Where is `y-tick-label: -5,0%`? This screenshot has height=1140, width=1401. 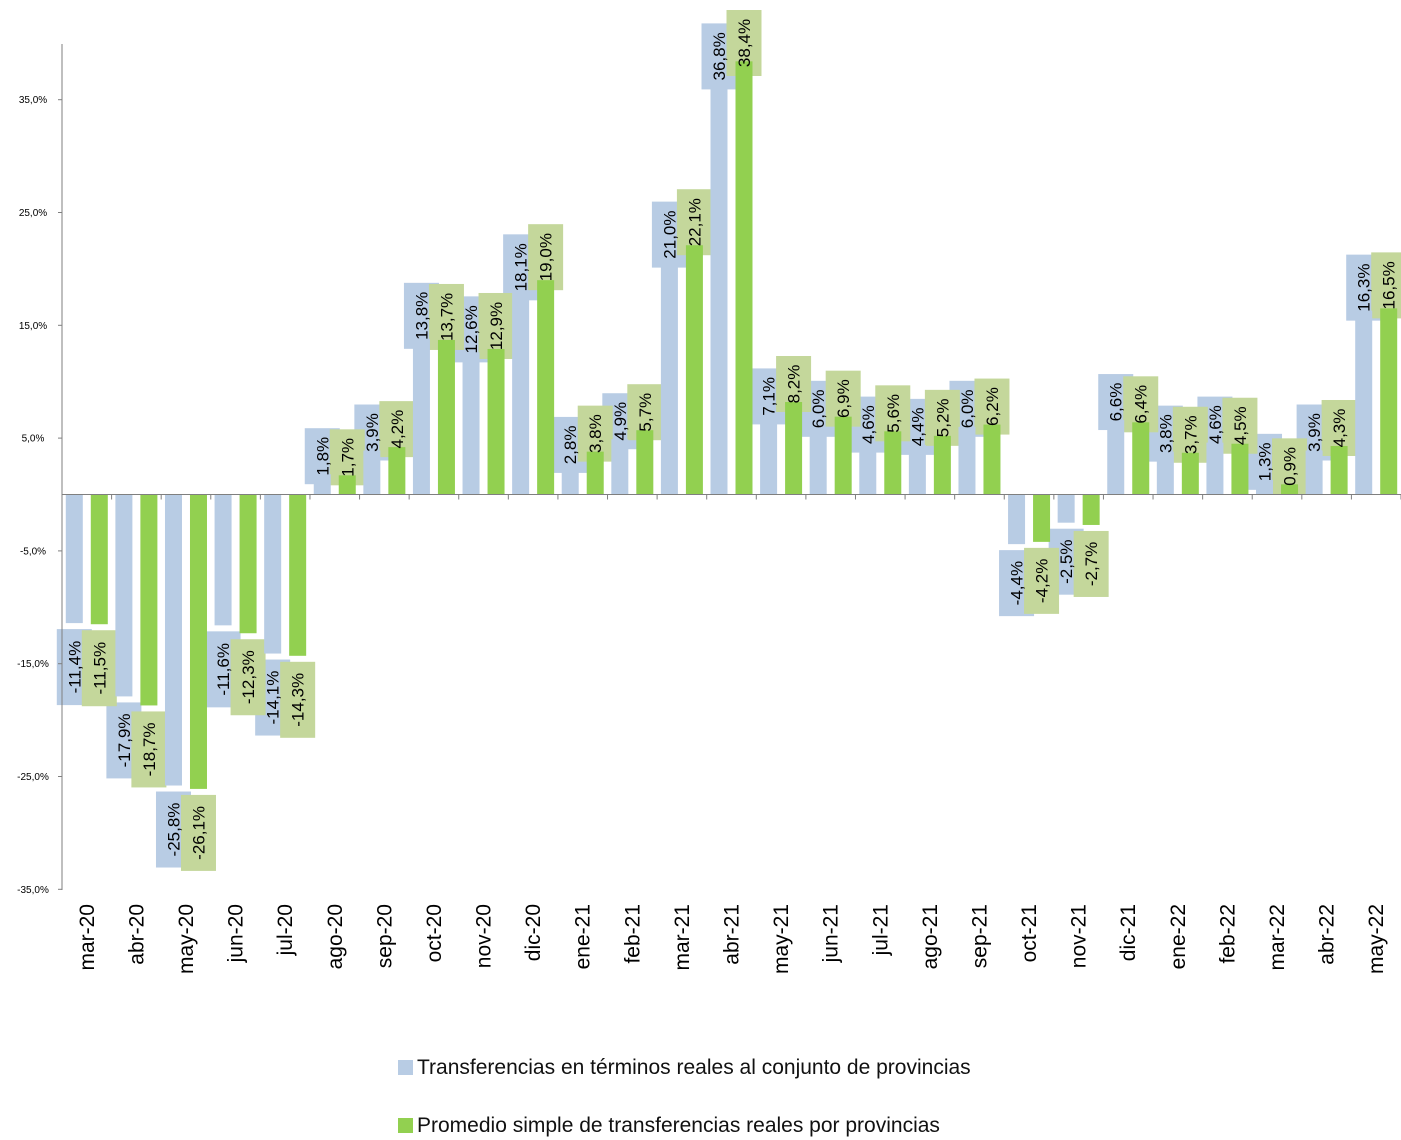 y-tick-label: -5,0% is located at coordinates (33, 551).